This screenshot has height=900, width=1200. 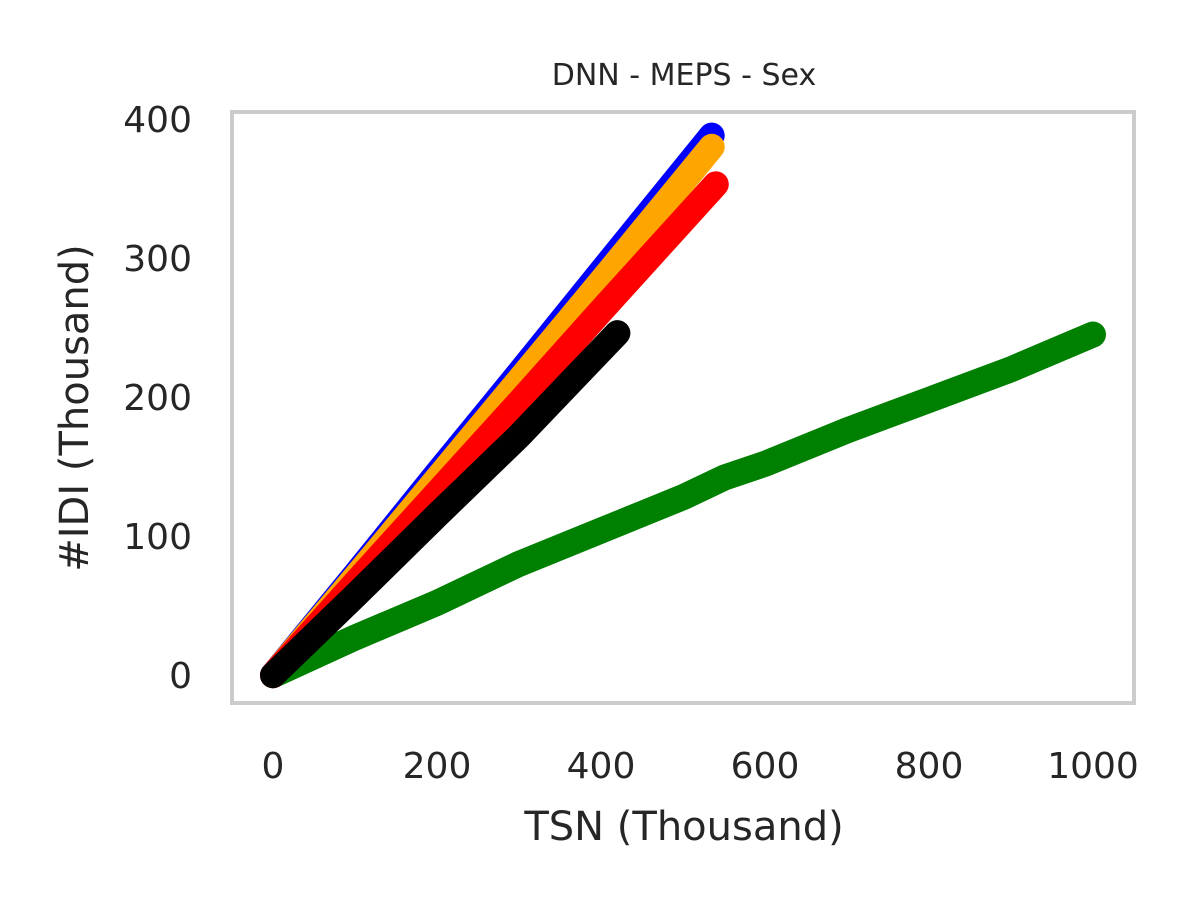 I want to click on x-tick-label: 600, so click(x=765, y=766).